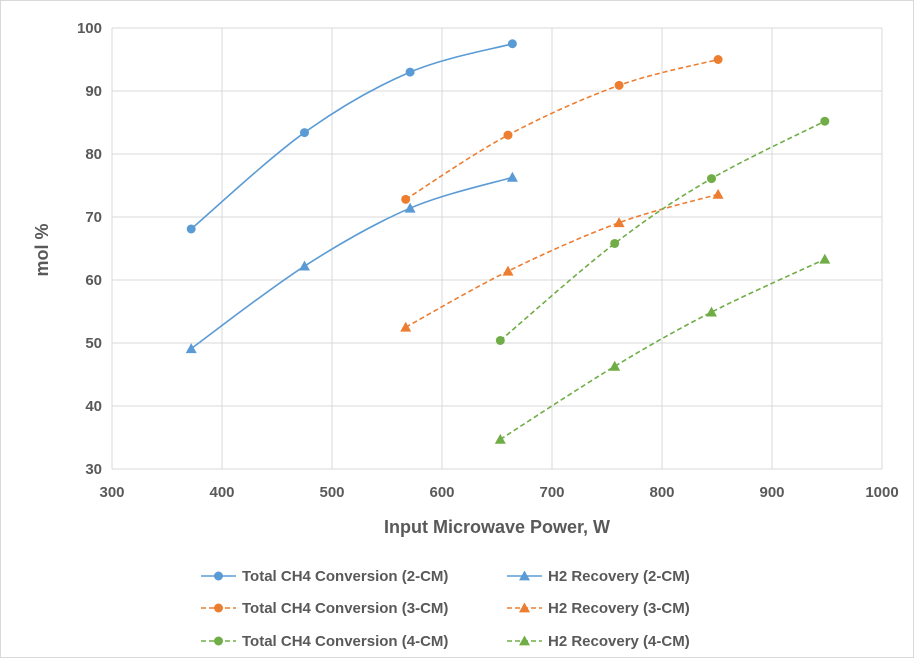 Image resolution: width=914 pixels, height=658 pixels. Describe the element at coordinates (619, 608) in the screenshot. I see `legend-label: H2 Recovery (3-CM)` at that location.